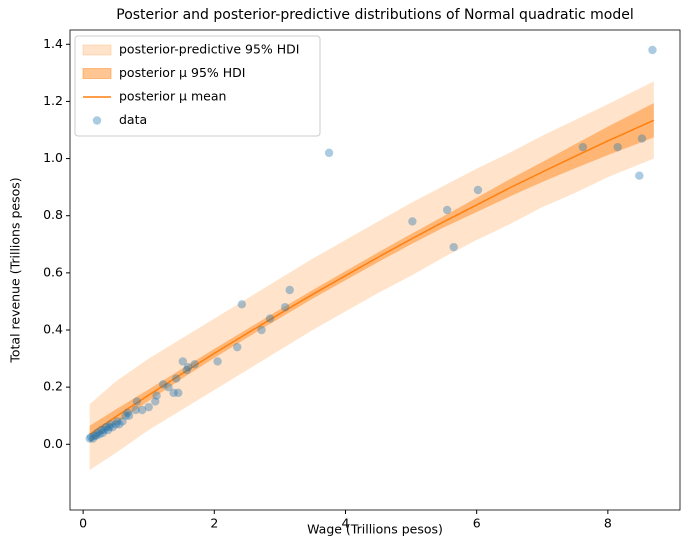 This screenshot has height=545, width=691. Describe the element at coordinates (477, 523) in the screenshot. I see `x-tick-label: 6` at that location.